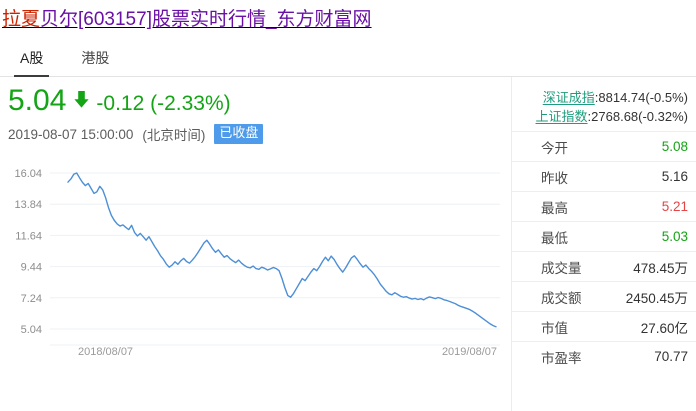  What do you see at coordinates (28, 252) in the screenshot?
I see `chart-y-axis-labels: 16.04 13.84 11.64 9.44 7.24 5.04` at bounding box center [28, 252].